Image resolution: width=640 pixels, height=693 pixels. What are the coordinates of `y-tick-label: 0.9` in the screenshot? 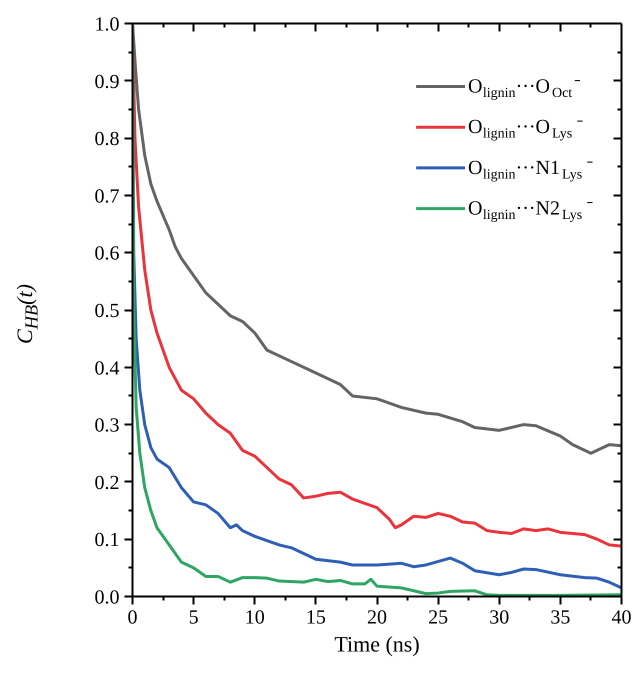 It's located at (107, 81).